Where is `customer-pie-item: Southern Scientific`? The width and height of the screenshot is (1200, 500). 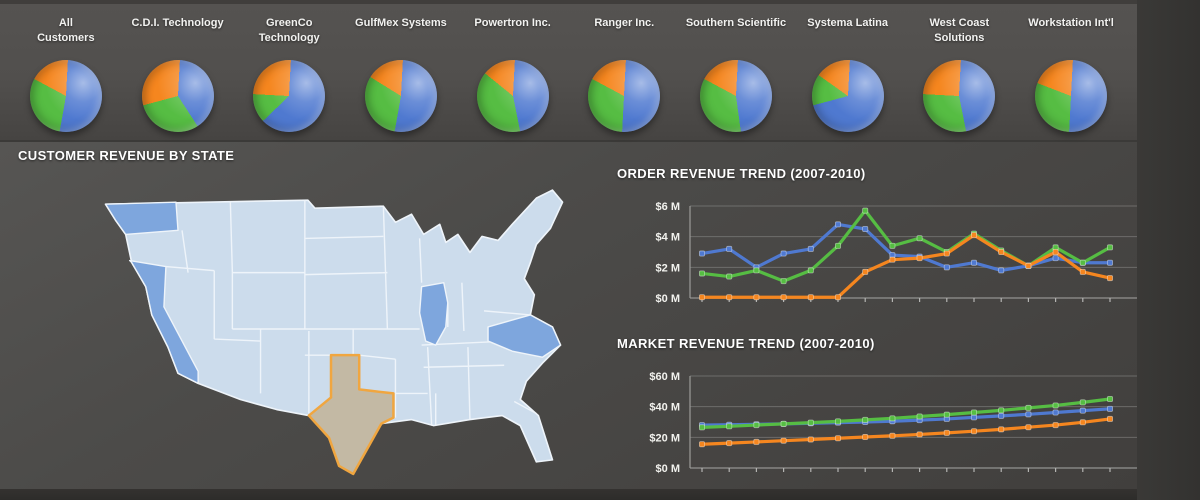
customer-pie-item: Southern Scientific is located at coordinates (736, 71).